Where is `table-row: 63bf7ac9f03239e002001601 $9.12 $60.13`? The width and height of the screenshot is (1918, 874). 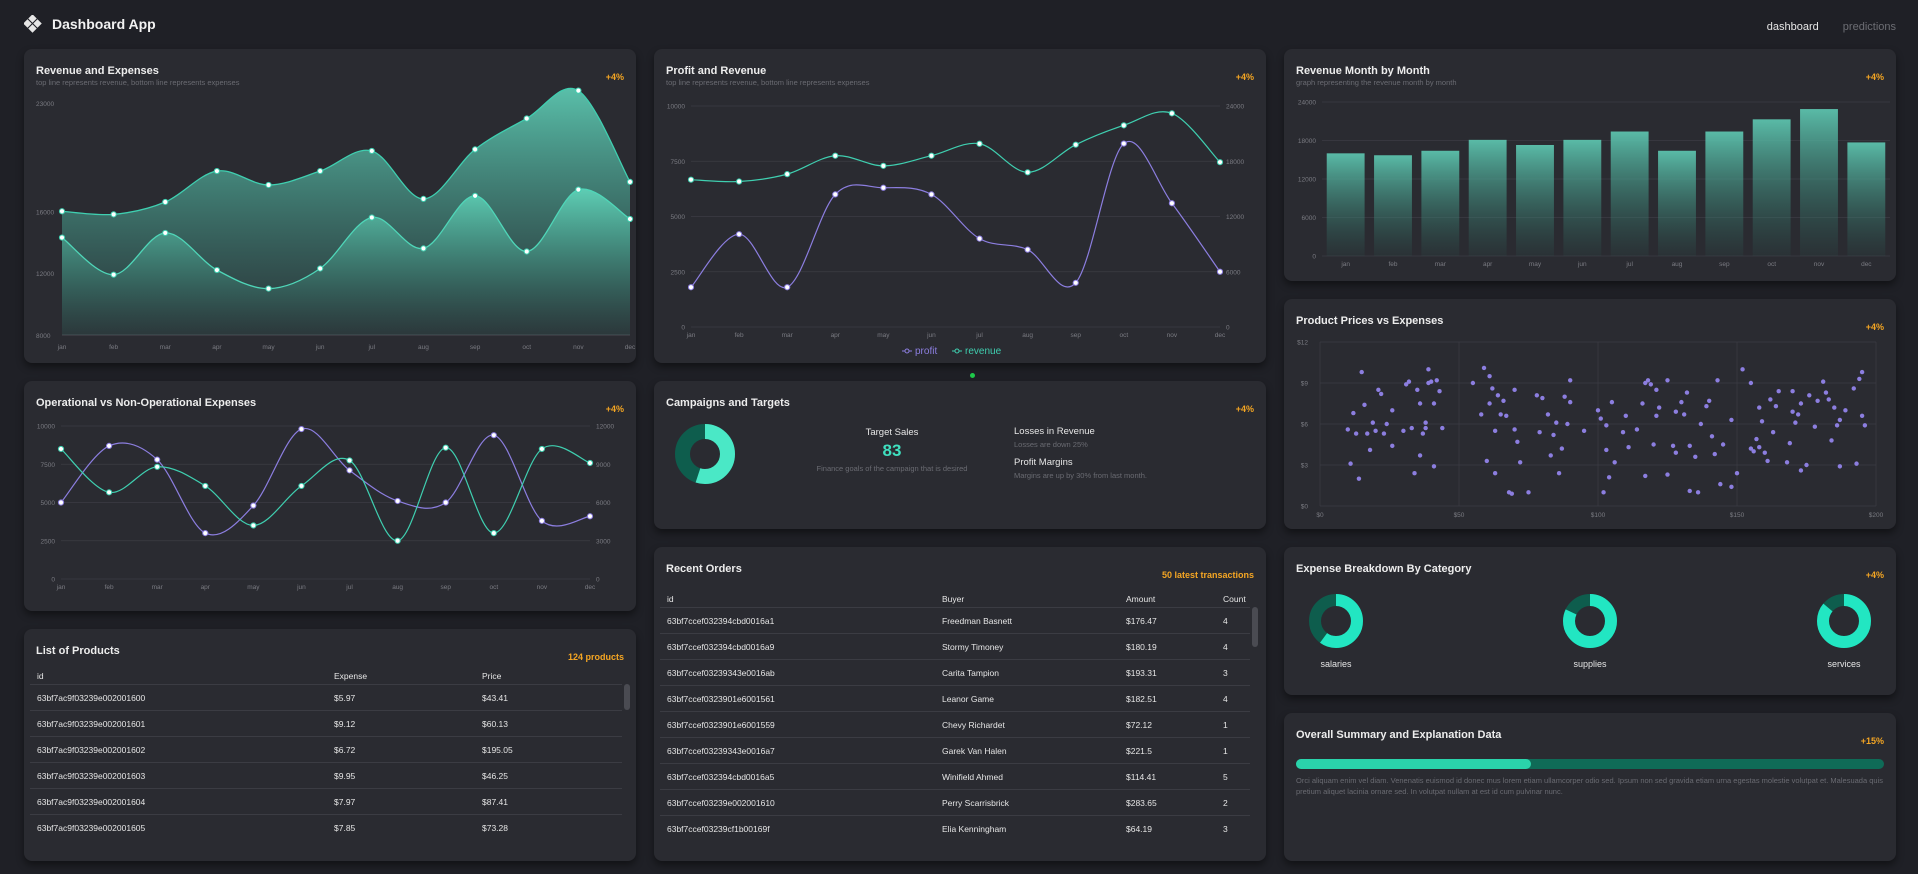 table-row: 63bf7ac9f03239e002001601 $9.12 $60.13 is located at coordinates (326, 723).